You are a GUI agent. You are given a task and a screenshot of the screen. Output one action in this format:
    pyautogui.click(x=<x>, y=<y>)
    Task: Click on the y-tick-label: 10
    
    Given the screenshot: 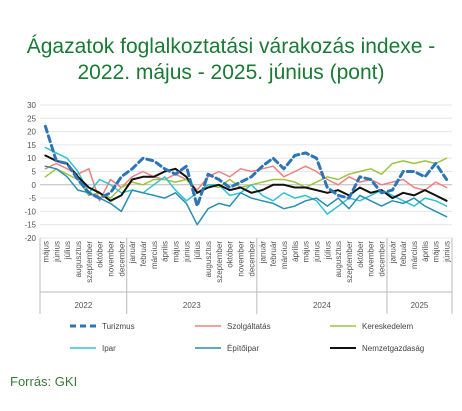 What is the action you would take?
    pyautogui.click(x=31, y=158)
    